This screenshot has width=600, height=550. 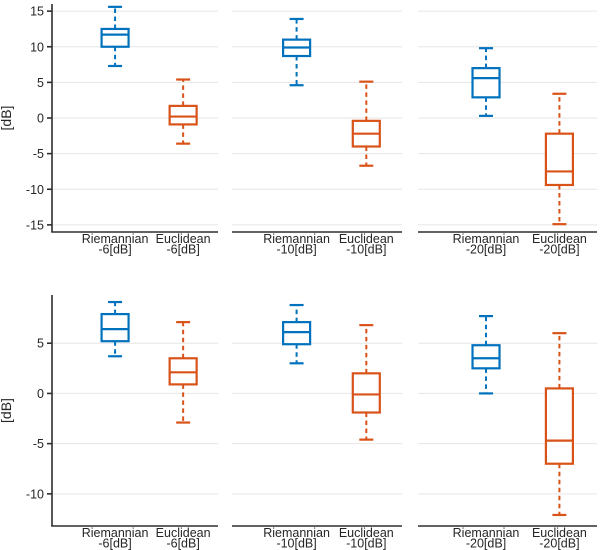 What do you see at coordinates (37, 47) in the screenshot?
I see `y-tick-label: 10` at bounding box center [37, 47].